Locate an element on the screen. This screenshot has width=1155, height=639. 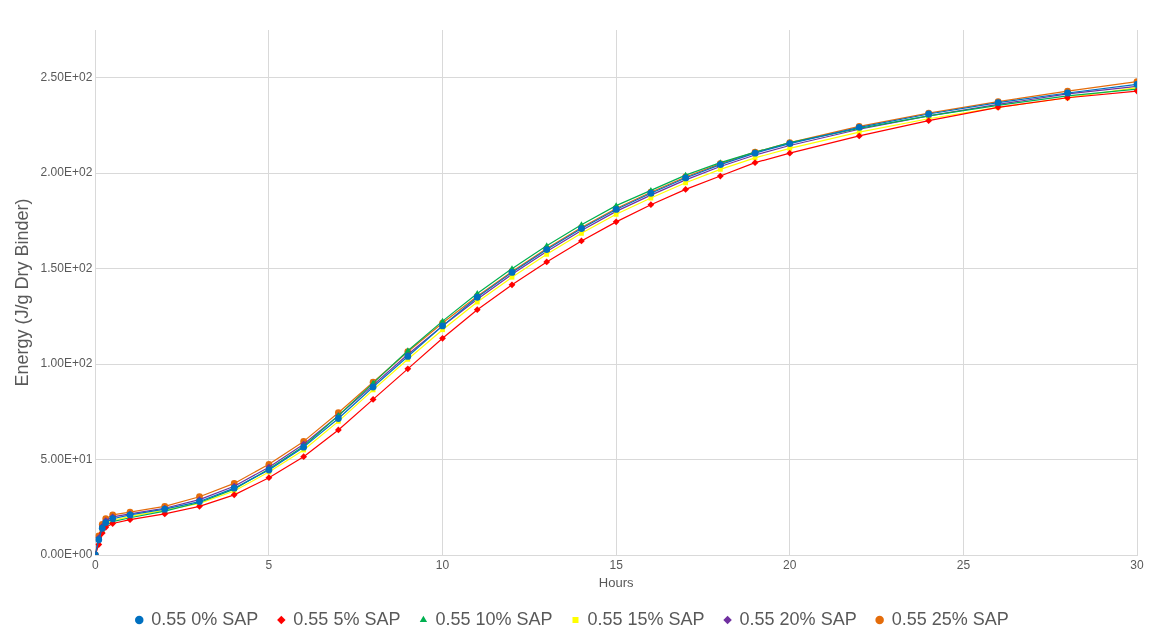
x-tick-label: 0 is located at coordinates (95, 564).